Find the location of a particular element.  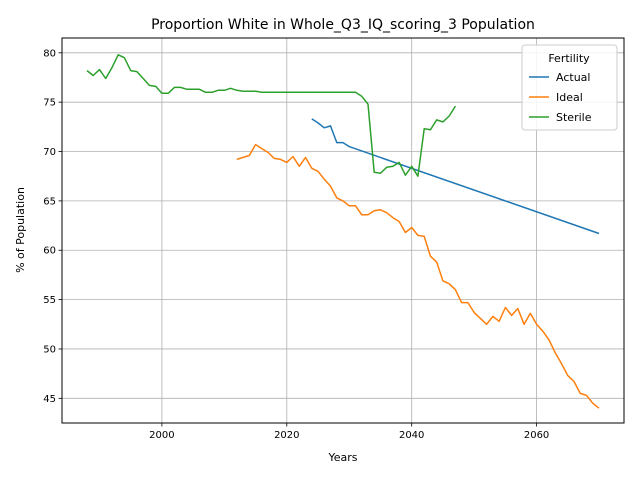

series-line-sterile is located at coordinates (271, 115).